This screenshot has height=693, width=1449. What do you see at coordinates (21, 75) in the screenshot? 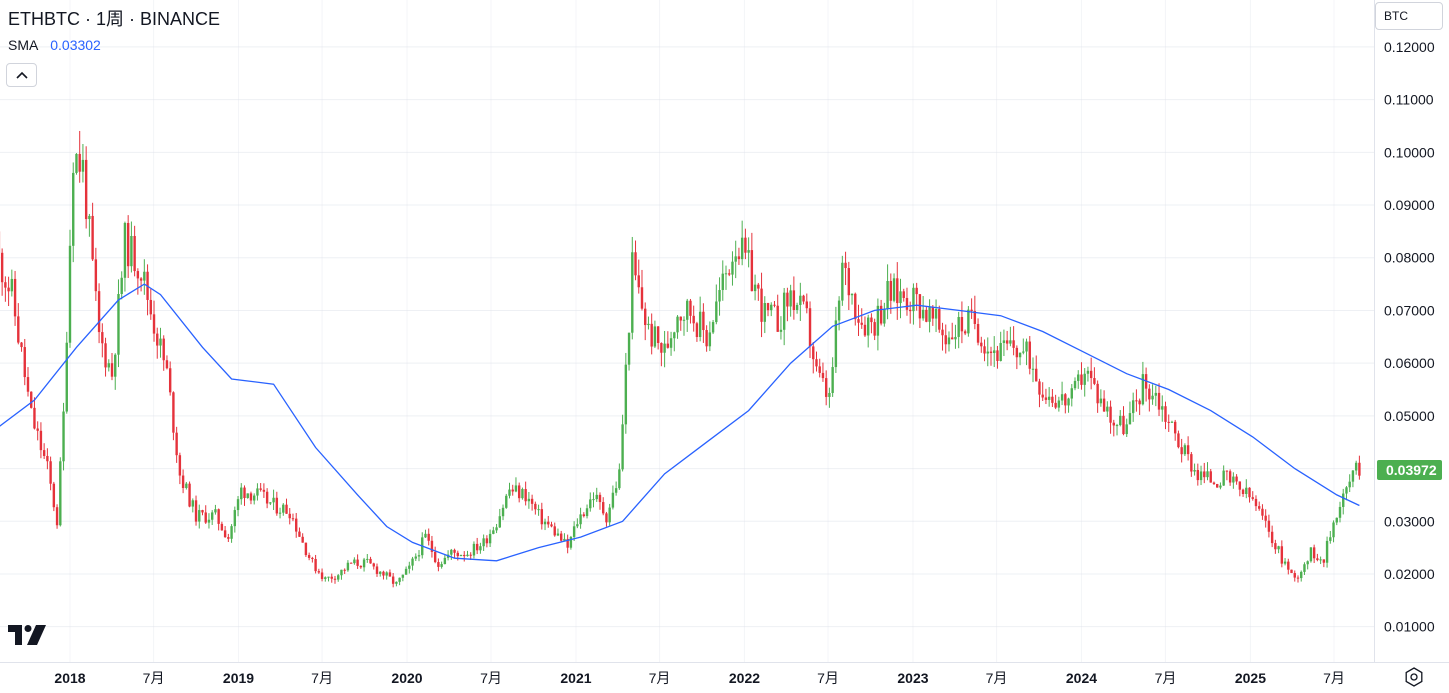
I see `collapse-legend-button` at bounding box center [21, 75].